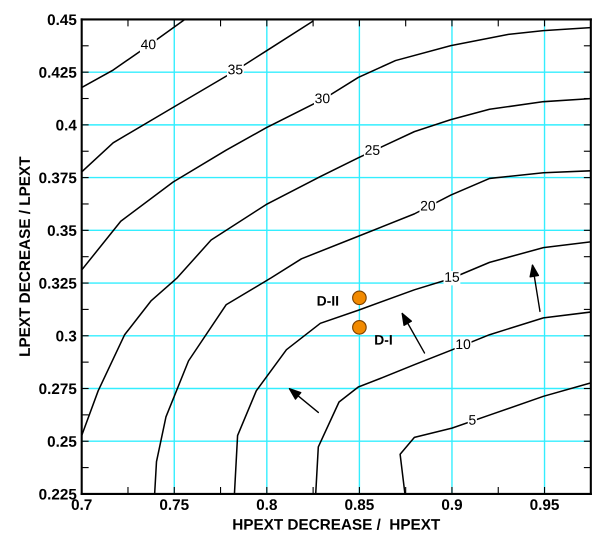 The height and width of the screenshot is (555, 592). Describe the element at coordinates (57, 388) in the screenshot. I see `y-tick-label: 0.275` at that location.